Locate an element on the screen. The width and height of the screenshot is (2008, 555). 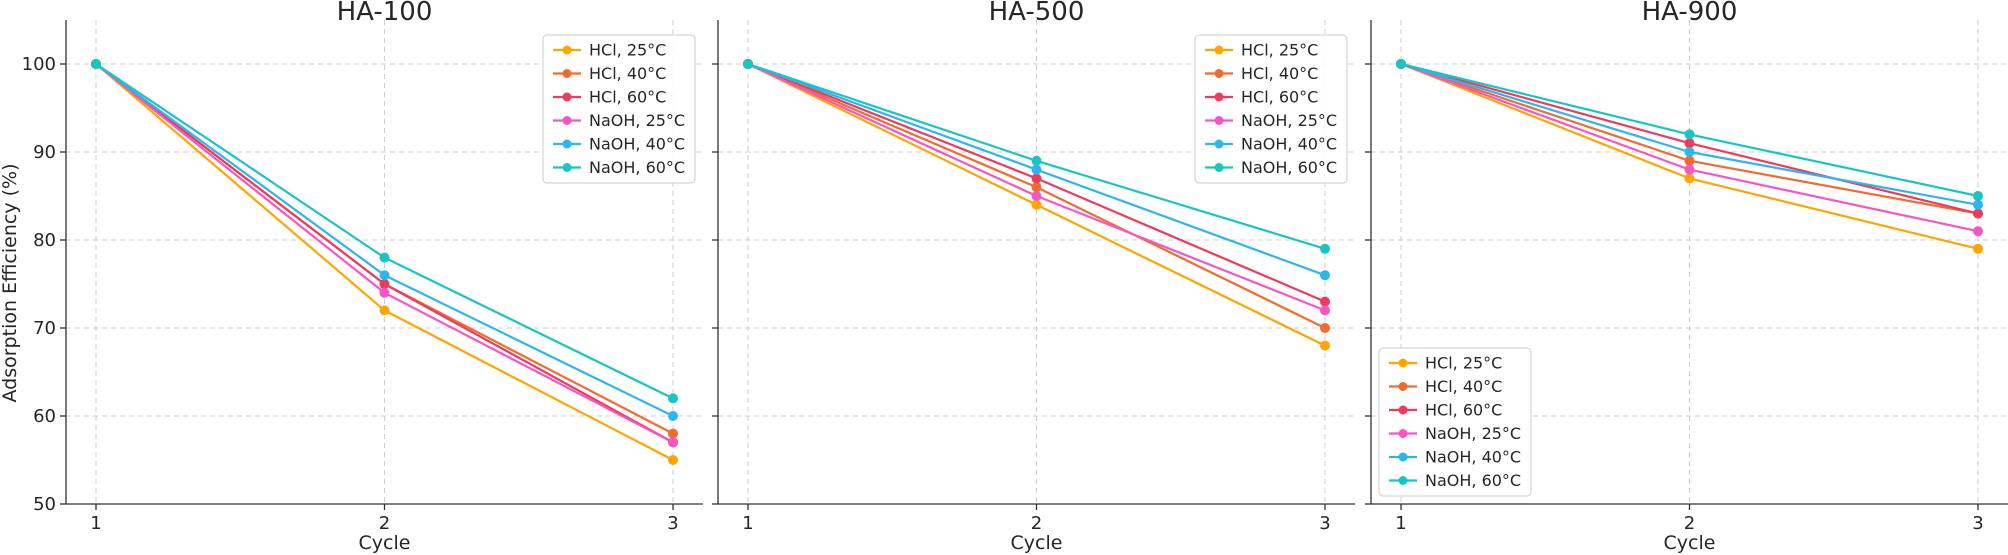
panel-title: HA-100 is located at coordinates (385, 13).